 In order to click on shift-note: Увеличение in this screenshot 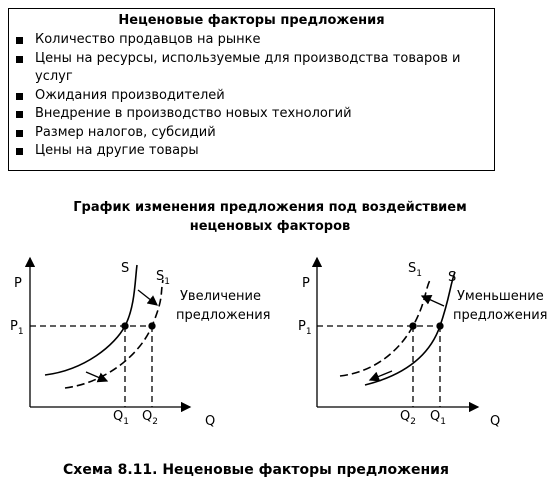, I will do `click(220, 296)`.